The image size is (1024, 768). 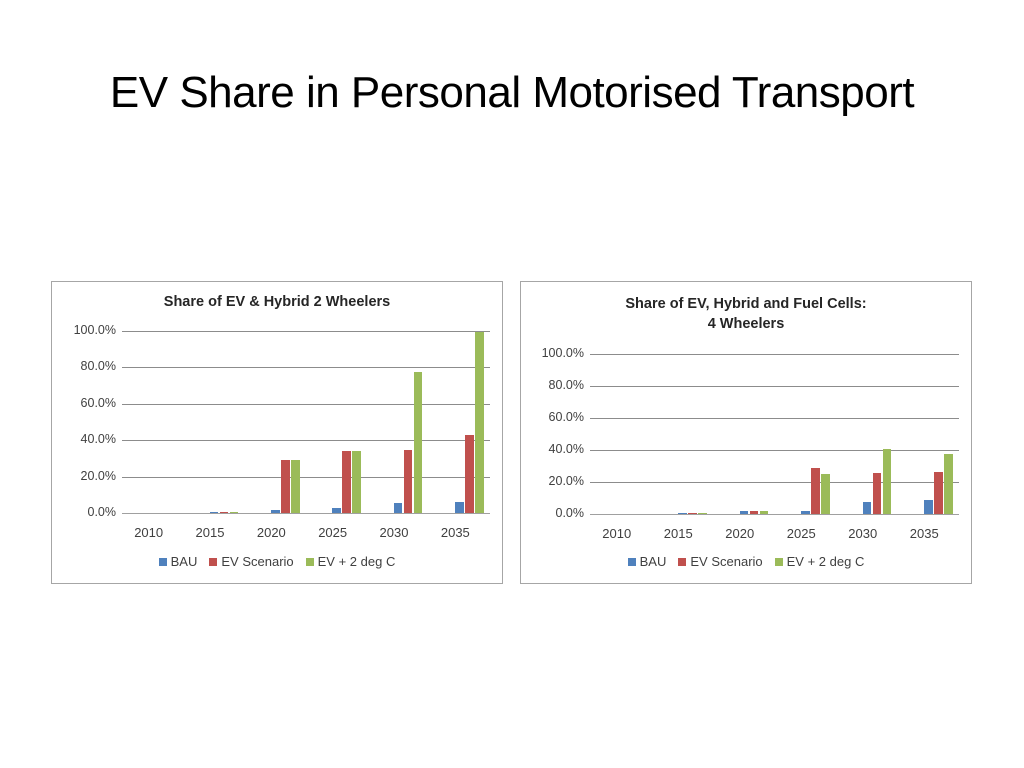 What do you see at coordinates (512, 92) in the screenshot?
I see `slide-title: EV Share in Personal Motorised Transport` at bounding box center [512, 92].